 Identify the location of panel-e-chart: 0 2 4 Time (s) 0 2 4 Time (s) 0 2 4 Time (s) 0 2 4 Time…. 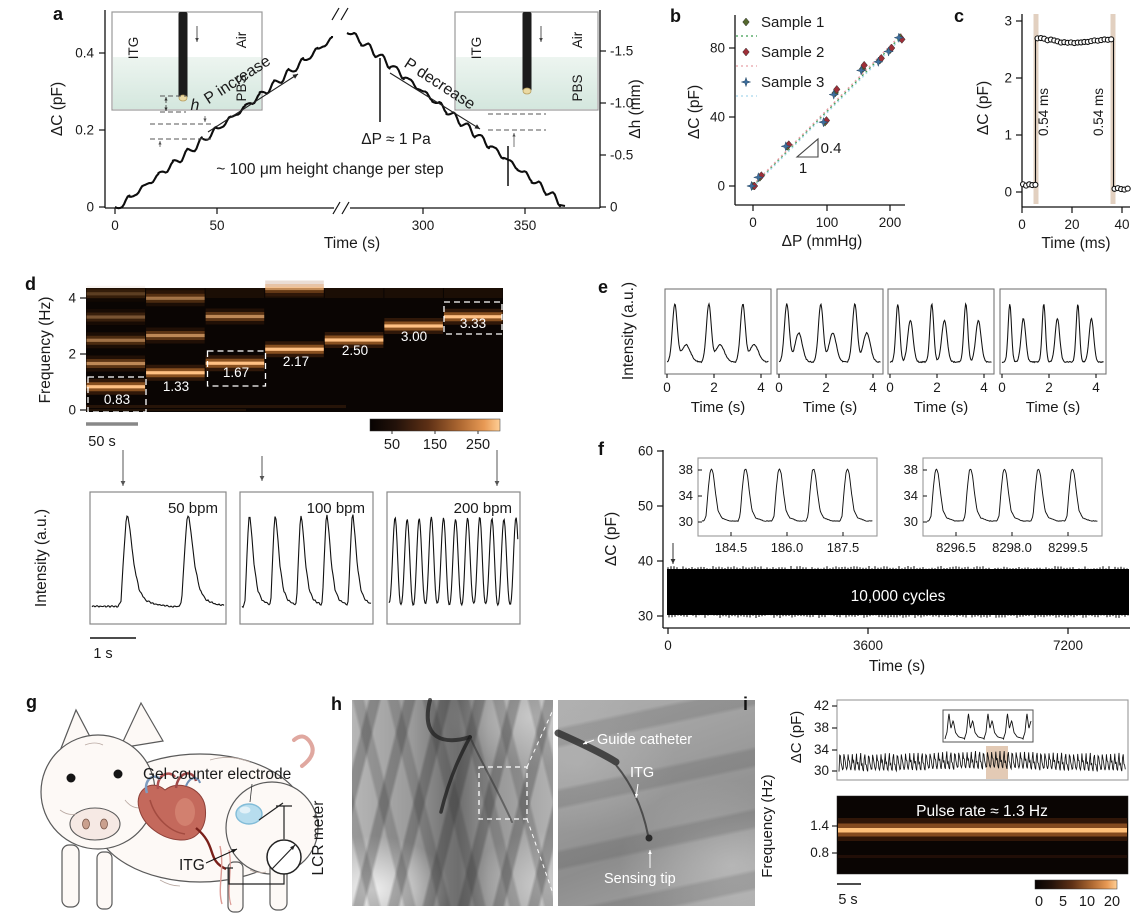
(863, 349).